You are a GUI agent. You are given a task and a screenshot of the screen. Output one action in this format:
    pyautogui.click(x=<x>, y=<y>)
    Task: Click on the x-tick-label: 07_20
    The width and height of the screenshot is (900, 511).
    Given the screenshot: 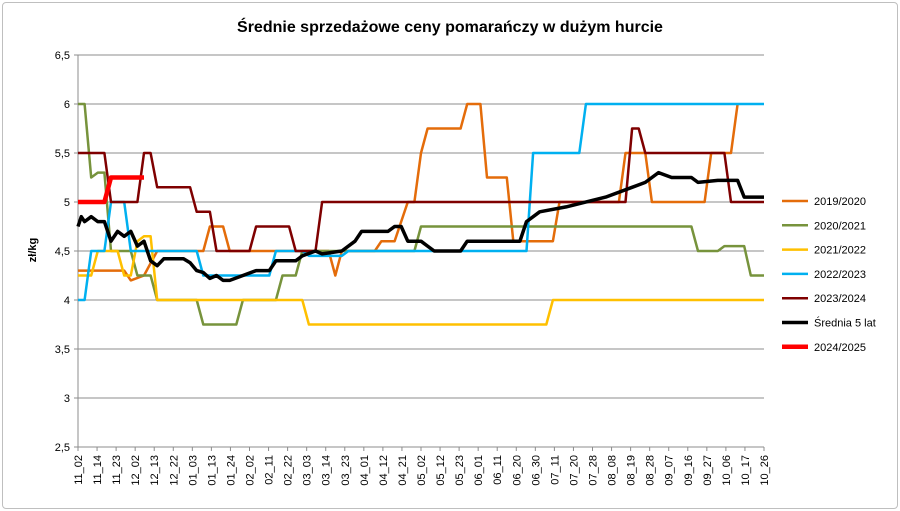 What is the action you would take?
    pyautogui.click(x=574, y=470)
    